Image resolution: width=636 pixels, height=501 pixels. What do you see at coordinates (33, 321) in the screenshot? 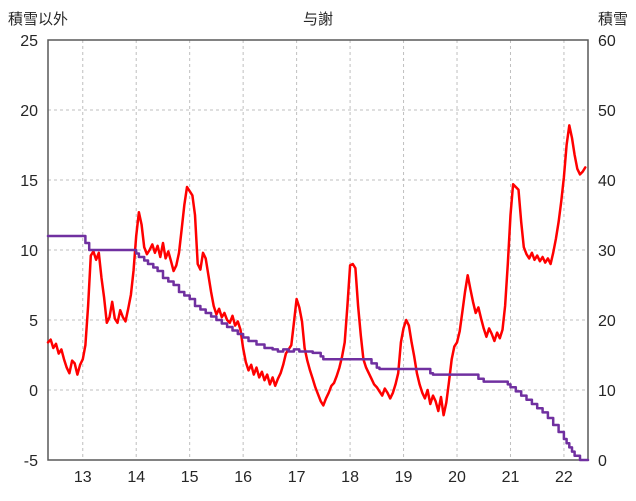
I see `y-left-tick-label: 5` at bounding box center [33, 321].